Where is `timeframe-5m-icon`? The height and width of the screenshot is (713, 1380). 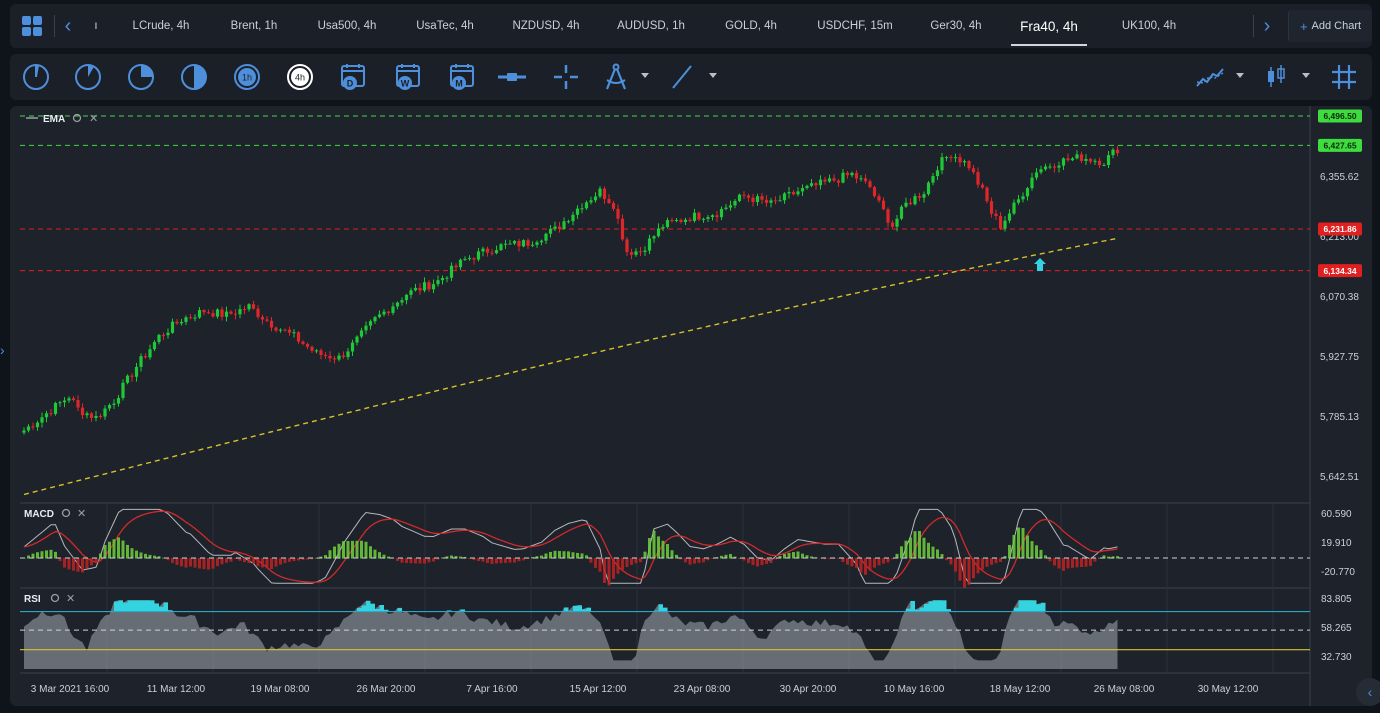 timeframe-5m-icon is located at coordinates (88, 77).